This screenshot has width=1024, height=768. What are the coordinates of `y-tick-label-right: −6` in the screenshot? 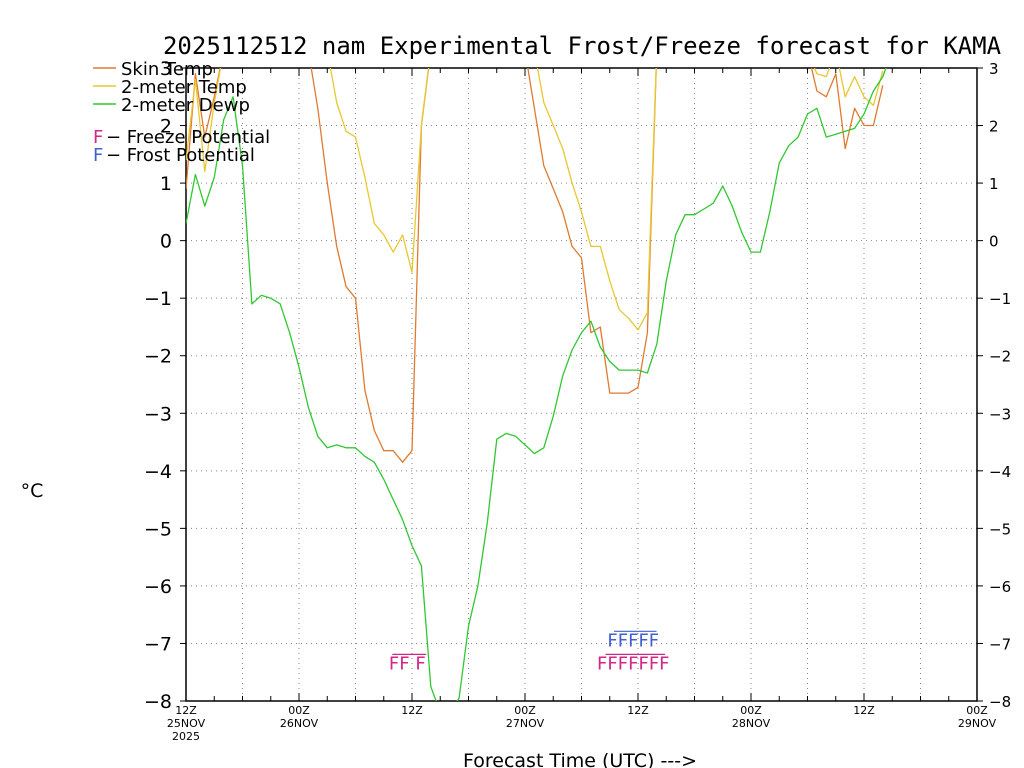 It's located at (1000, 587).